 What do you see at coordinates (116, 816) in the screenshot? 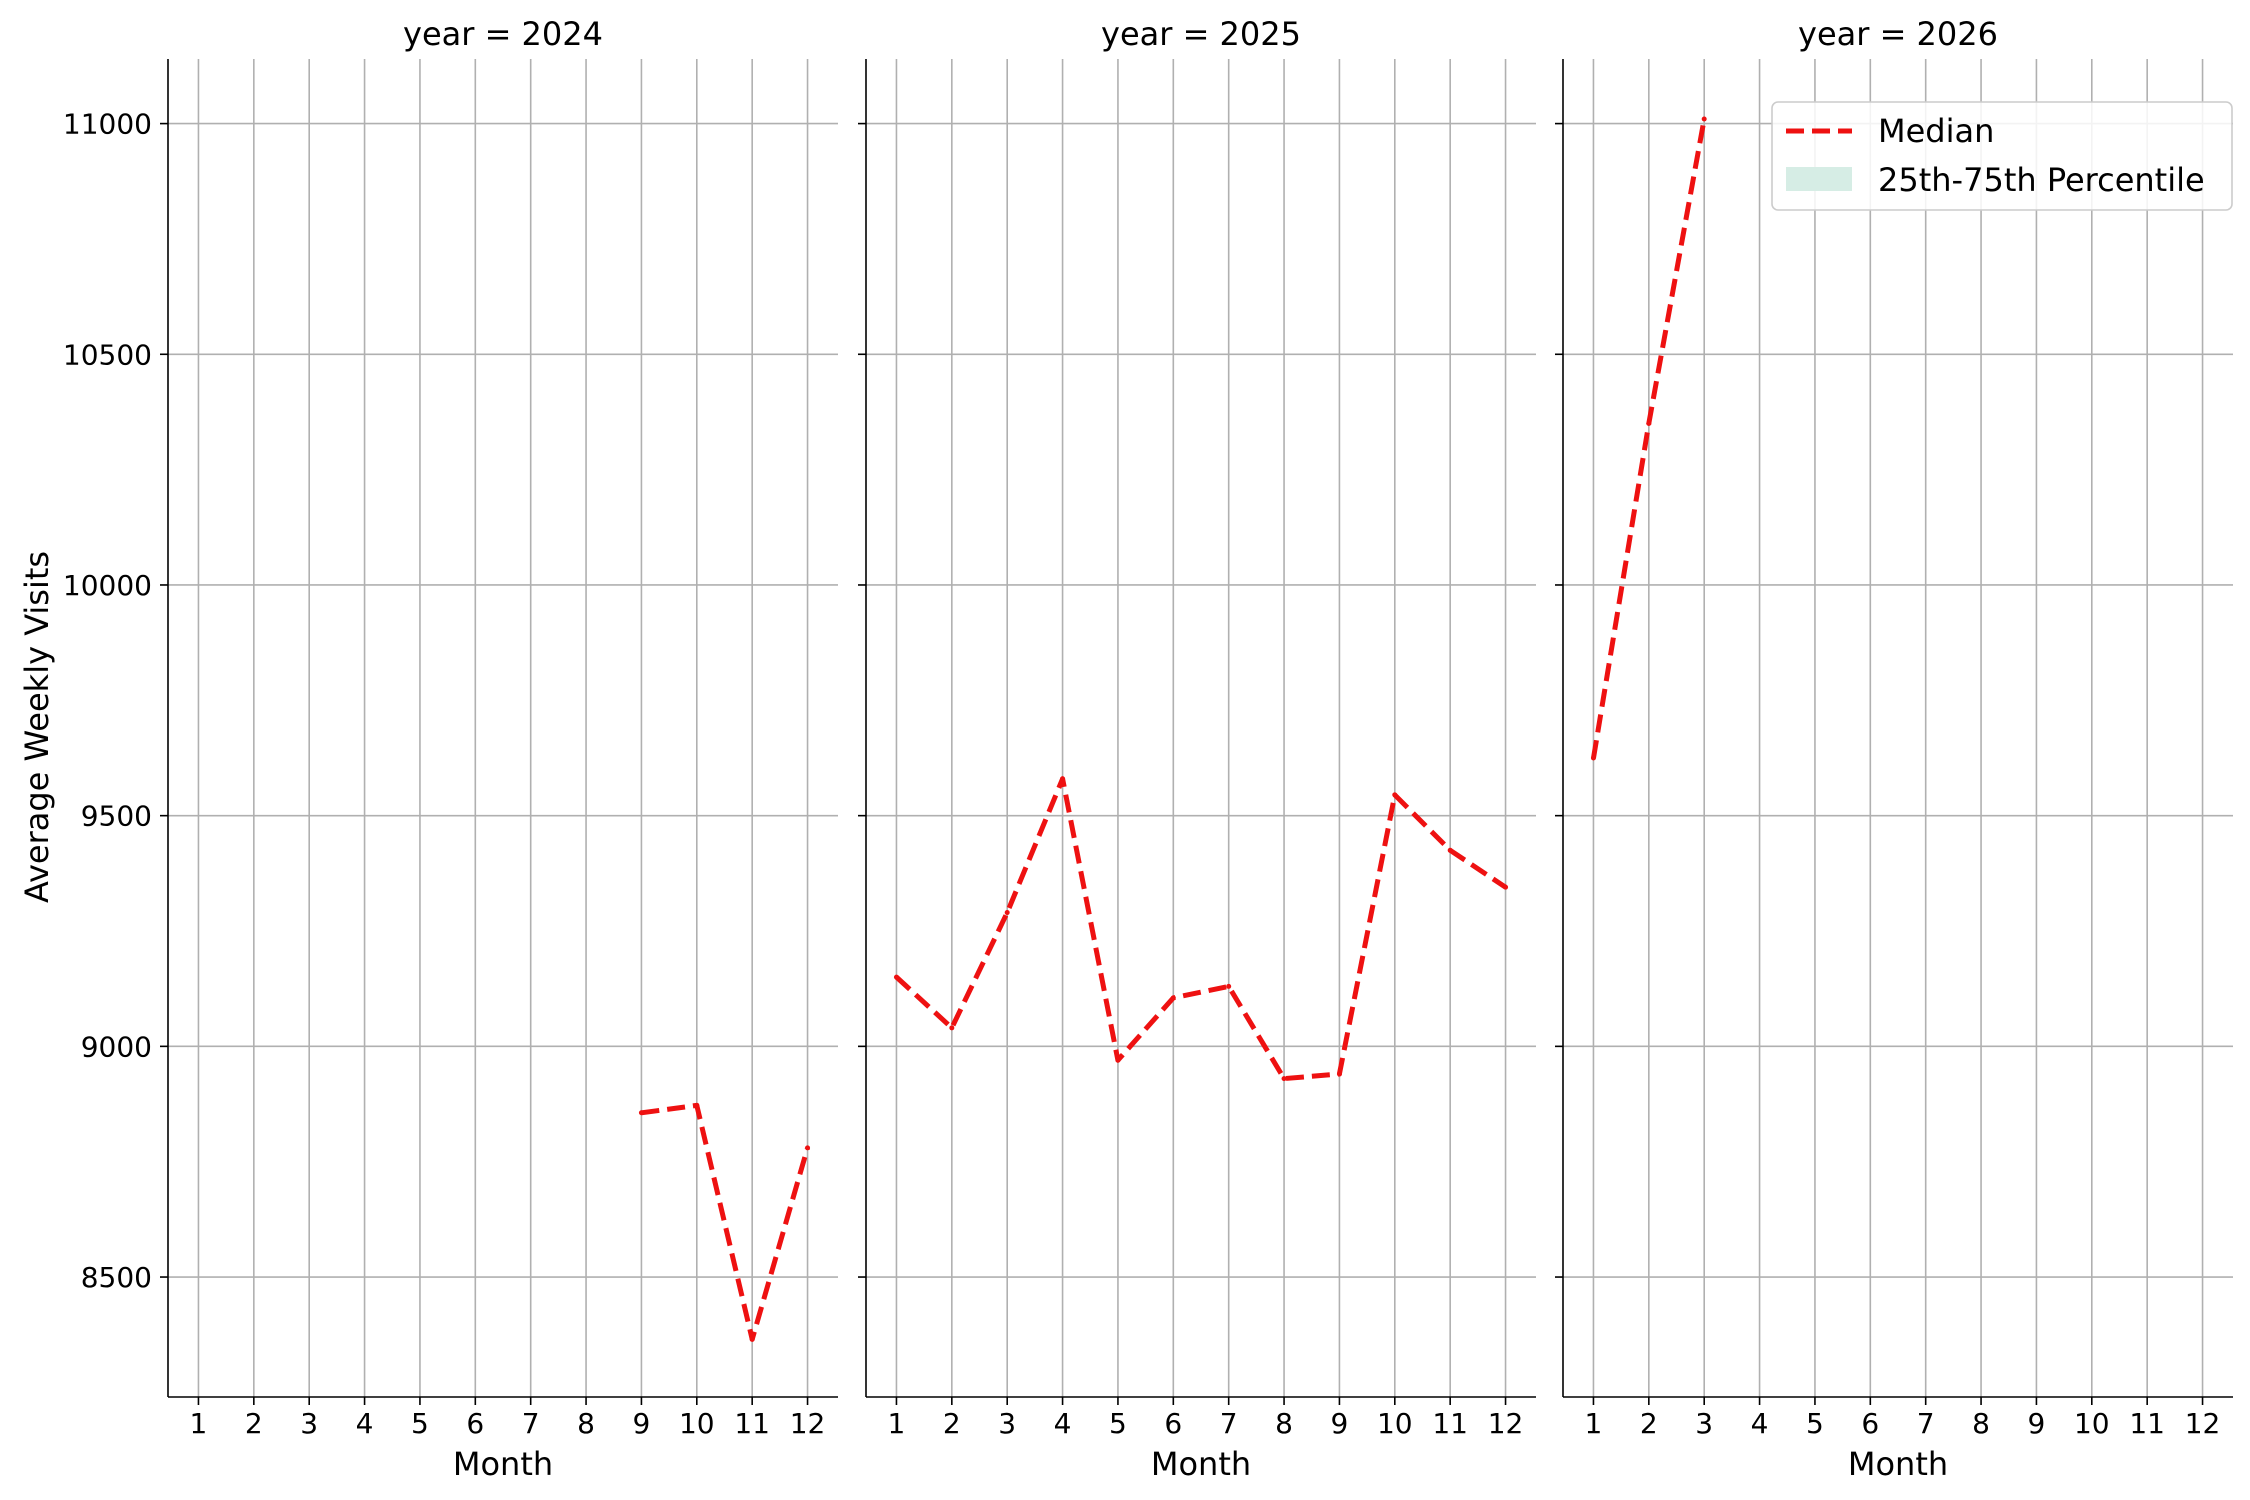
I see `y-tick-label: 9500` at bounding box center [116, 816].